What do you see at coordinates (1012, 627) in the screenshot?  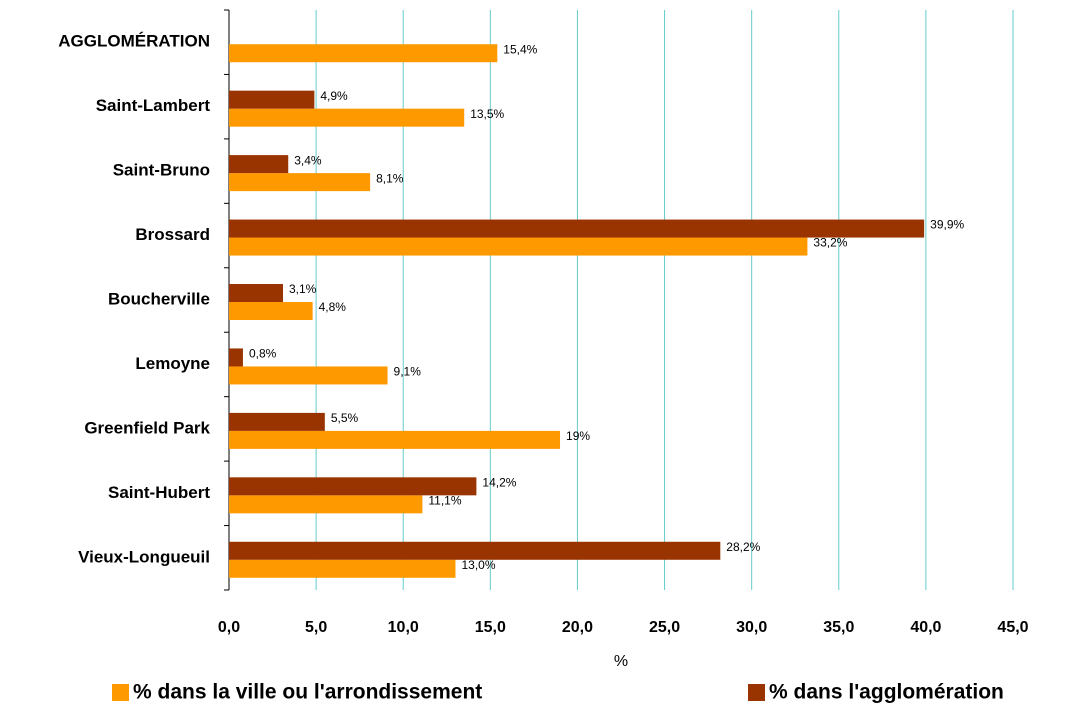 I see `x-tick-label: 45,0` at bounding box center [1012, 627].